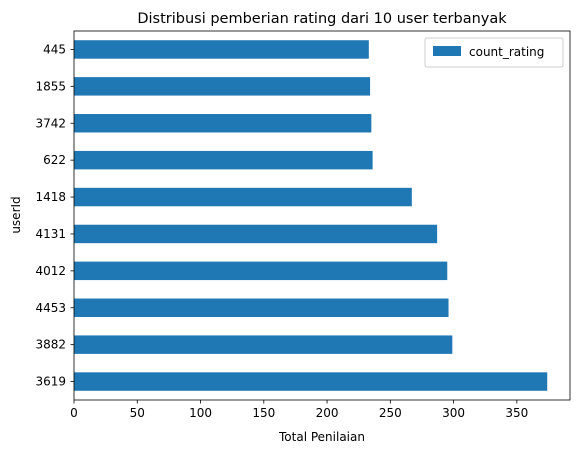 The image size is (580, 455). I want to click on x-tick-label: 350, so click(516, 413).